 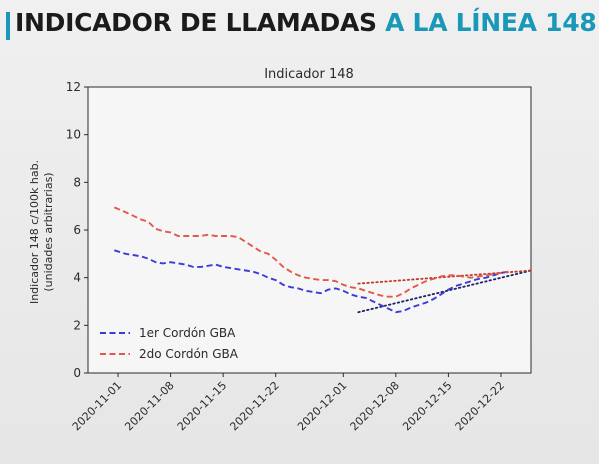 I want to click on x-tick-label: 2020-11-22, so click(x=254, y=406).